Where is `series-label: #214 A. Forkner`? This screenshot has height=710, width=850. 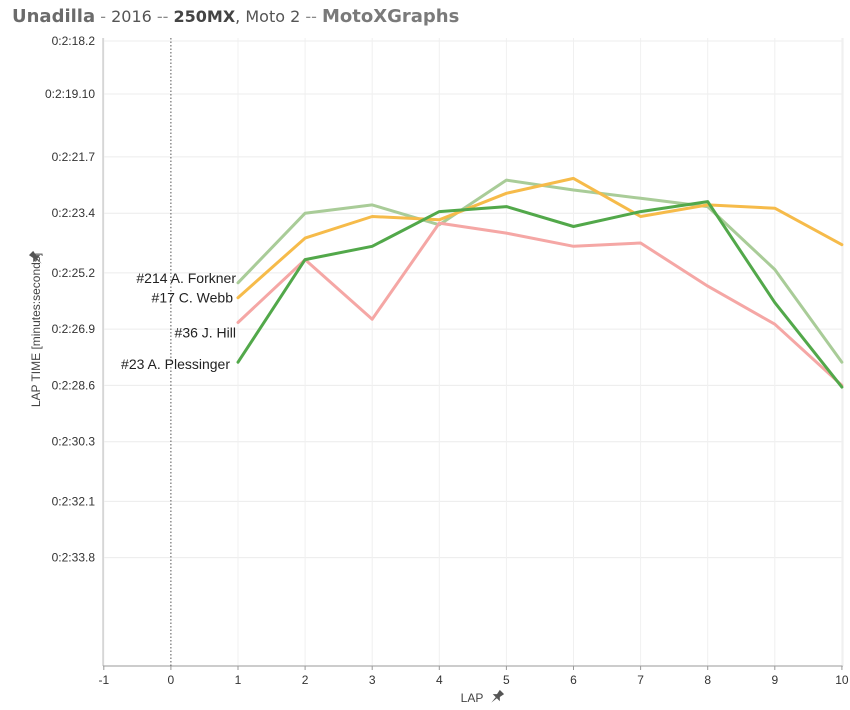
series-label: #214 A. Forkner is located at coordinates (186, 278).